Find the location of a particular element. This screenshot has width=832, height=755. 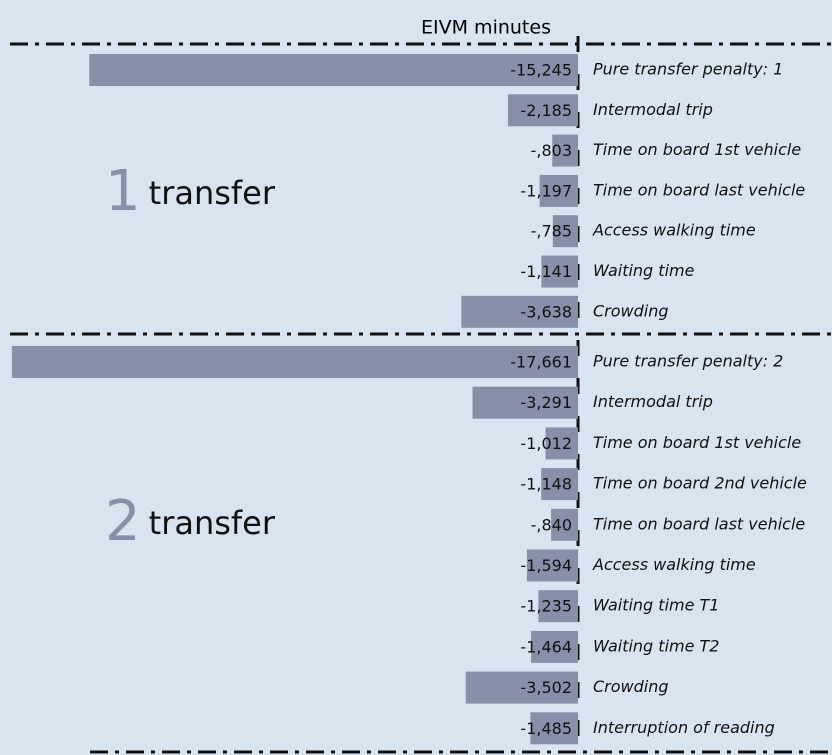

value-label: -17,661 is located at coordinates (541, 362).